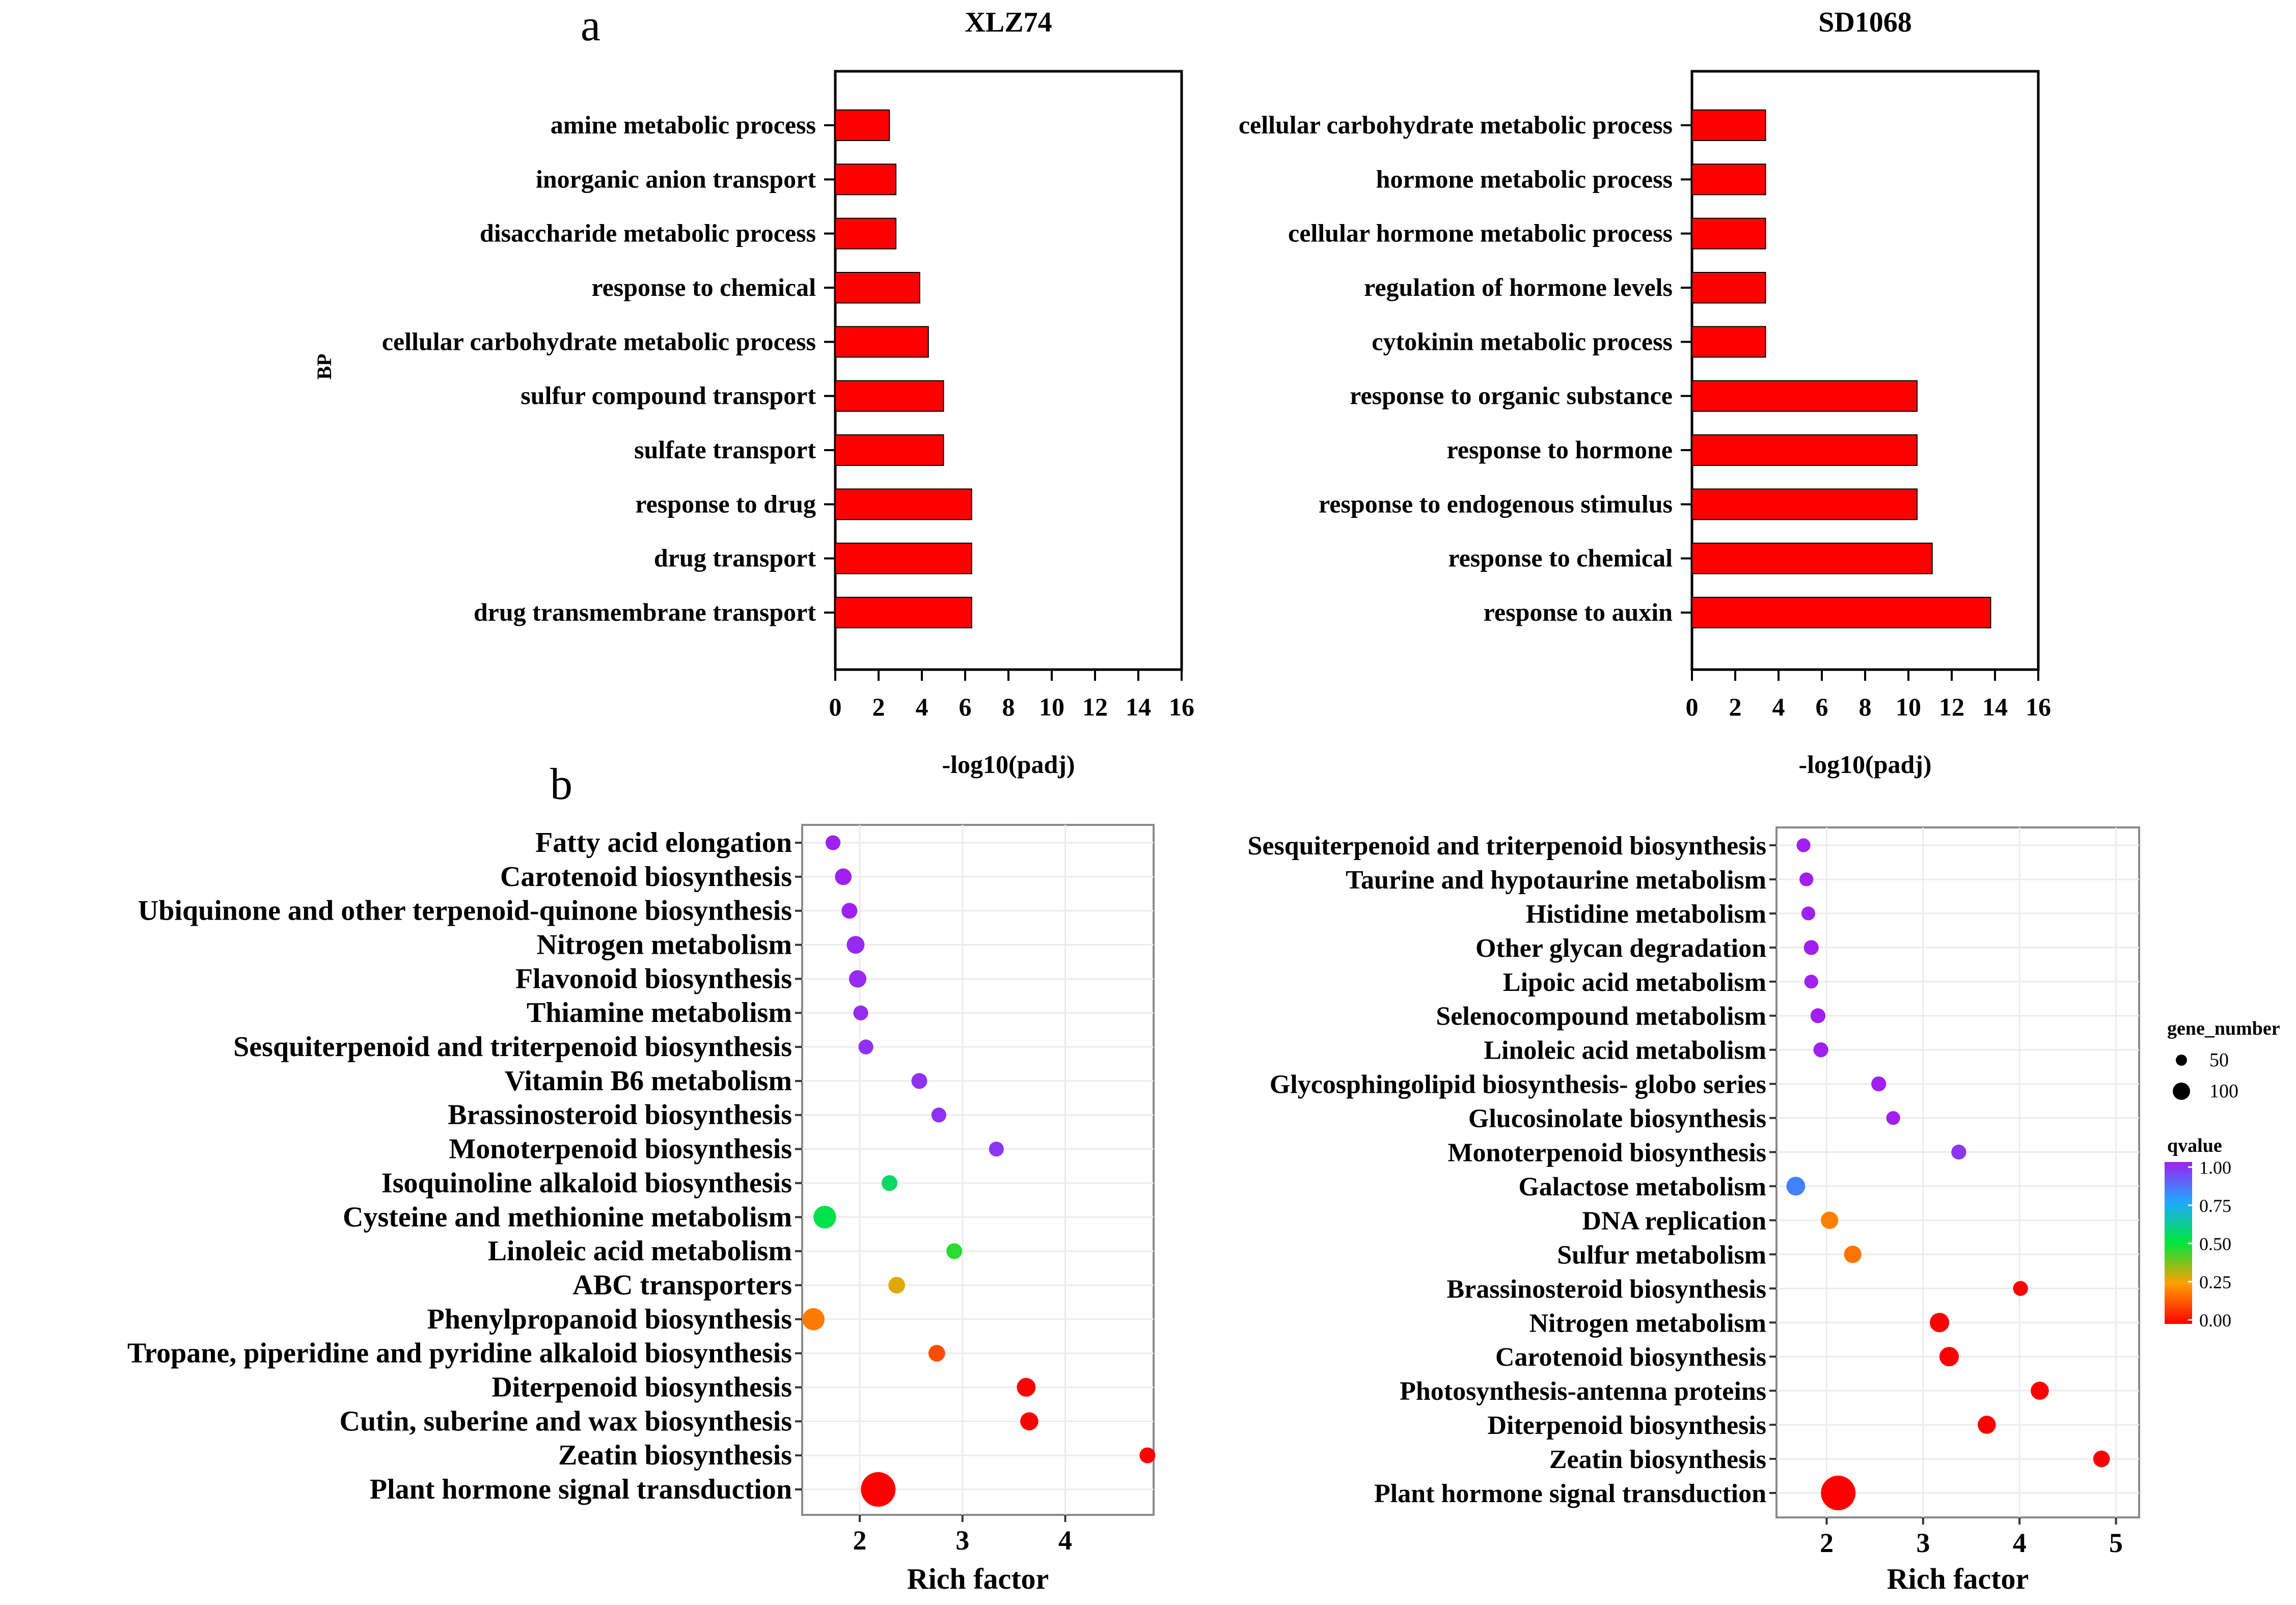  I want to click on pathway-label-3-3: Other glycan degradation, so click(1620, 949).